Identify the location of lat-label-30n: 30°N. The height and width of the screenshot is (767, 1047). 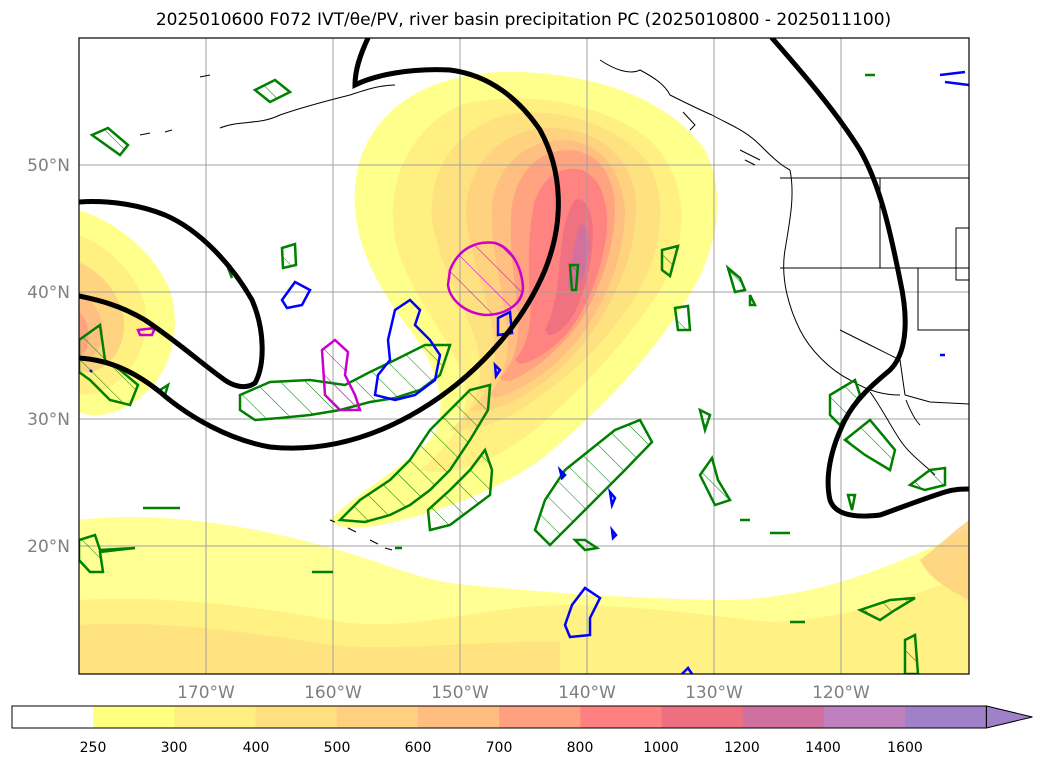
(48, 420).